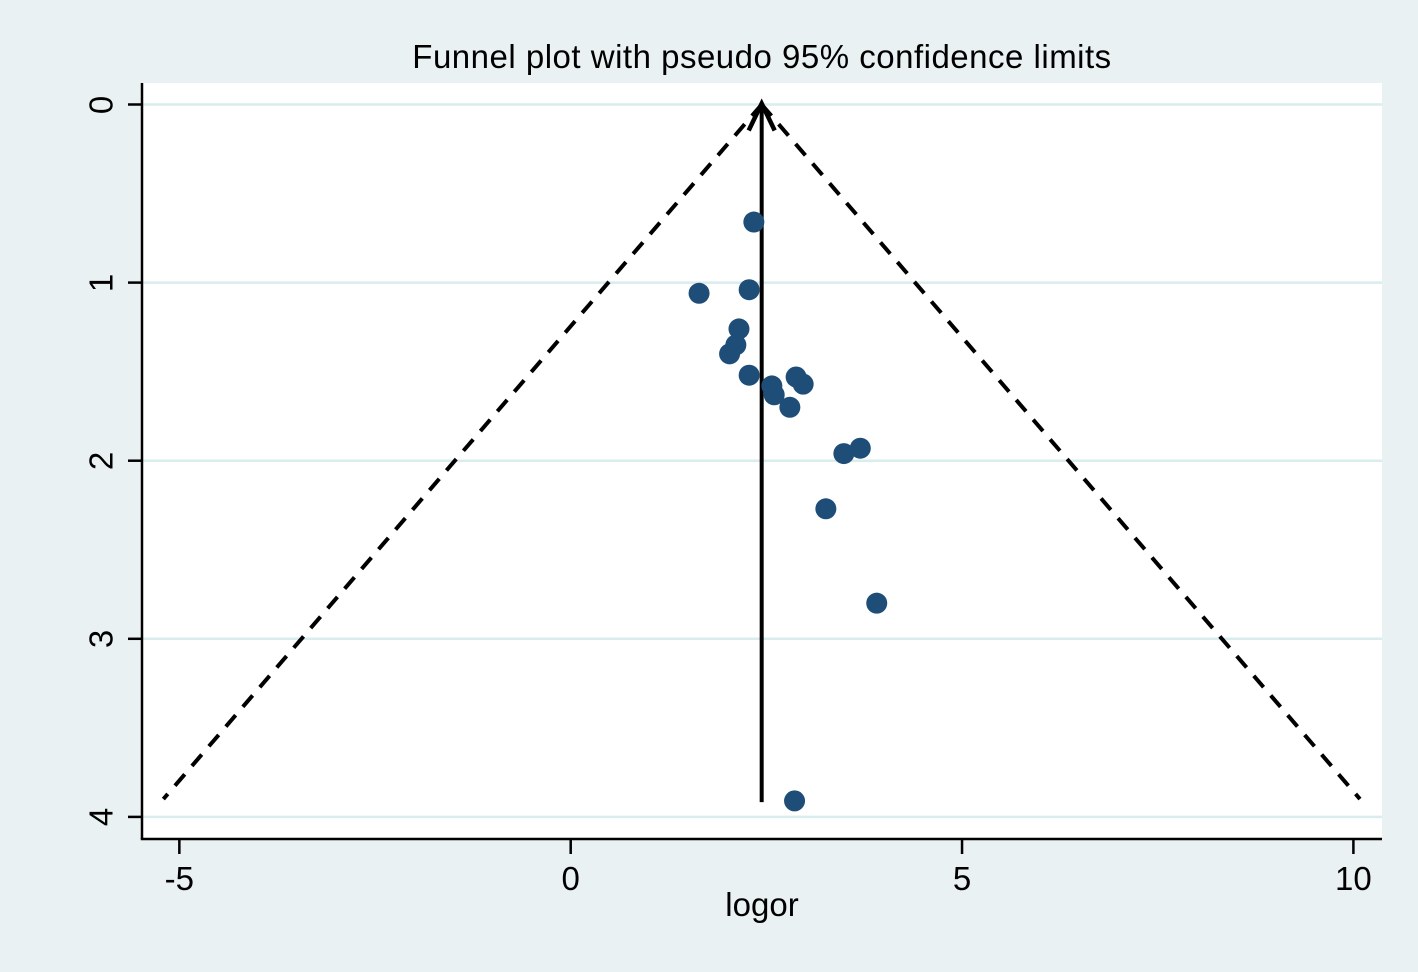 The image size is (1418, 972). Describe the element at coordinates (962, 878) in the screenshot. I see `x-tick-label: 5` at that location.